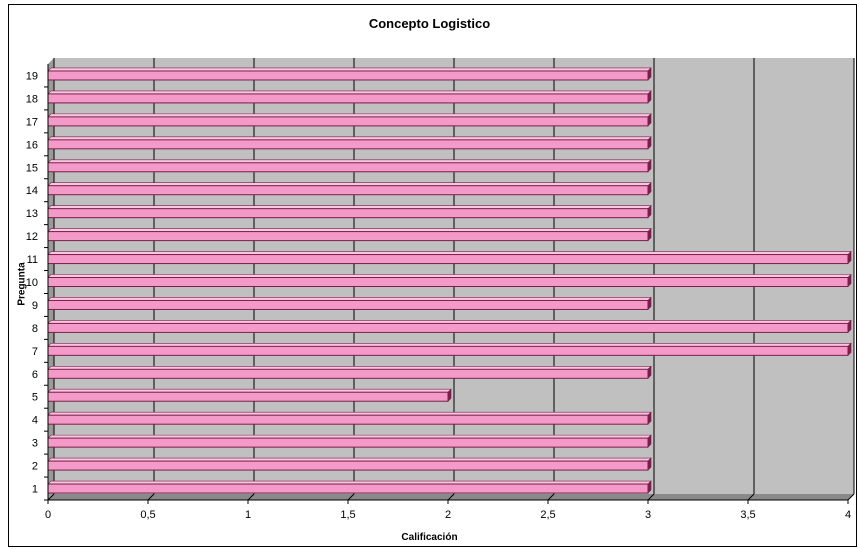 Image resolution: width=859 pixels, height=549 pixels. I want to click on x-tick-label: 0,5, so click(147, 515).